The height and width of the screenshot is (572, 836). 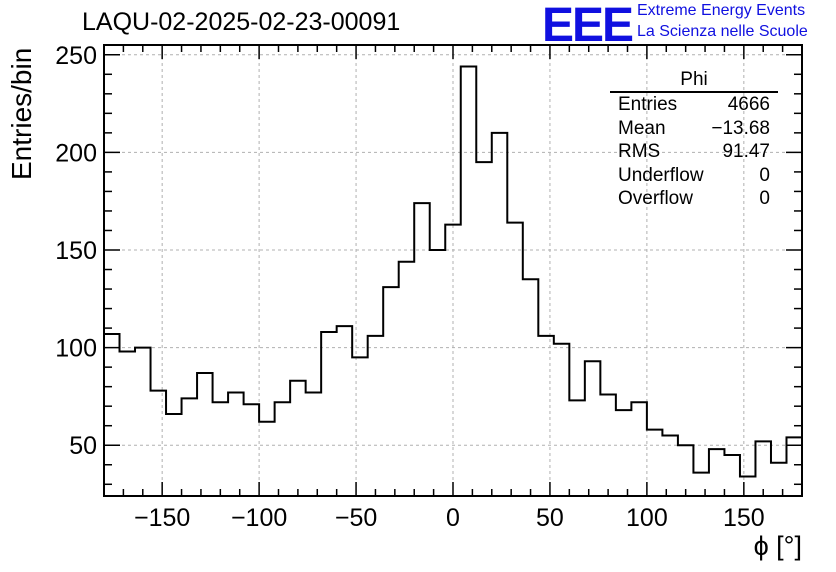 I want to click on y-tick-label: 250, so click(x=76, y=56).